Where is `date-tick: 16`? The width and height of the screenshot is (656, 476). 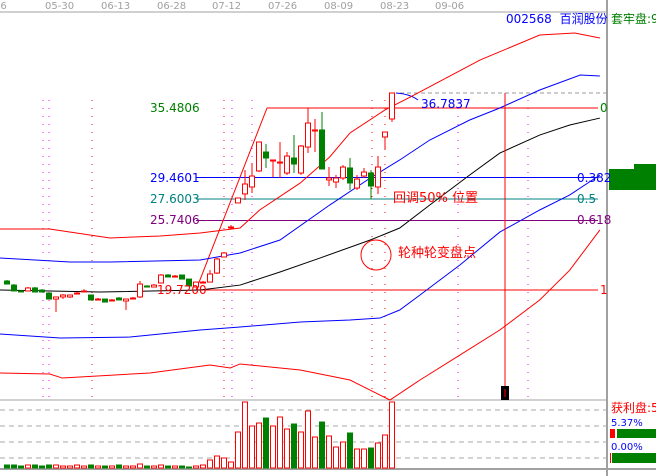
date-tick: 16 is located at coordinates (3, 6).